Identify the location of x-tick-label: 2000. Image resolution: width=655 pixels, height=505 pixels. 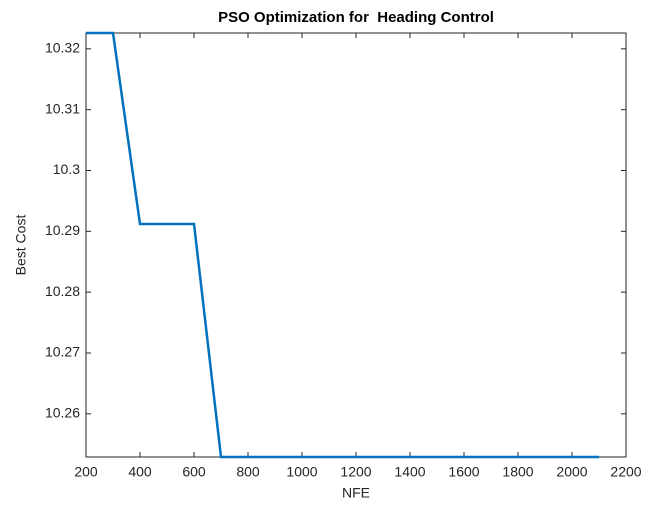
(571, 472).